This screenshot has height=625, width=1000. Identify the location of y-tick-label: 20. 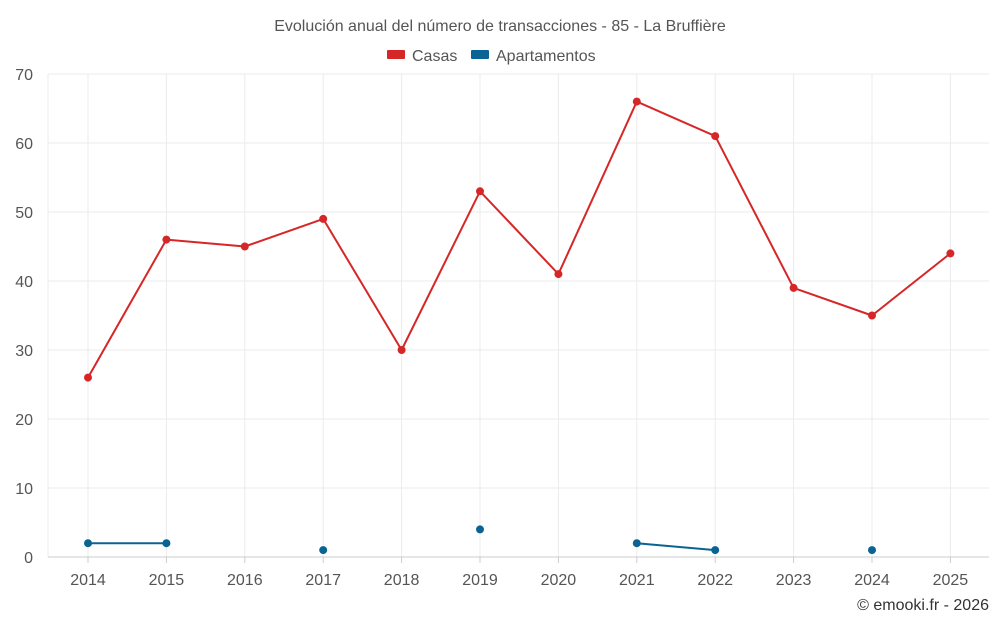
(24, 420).